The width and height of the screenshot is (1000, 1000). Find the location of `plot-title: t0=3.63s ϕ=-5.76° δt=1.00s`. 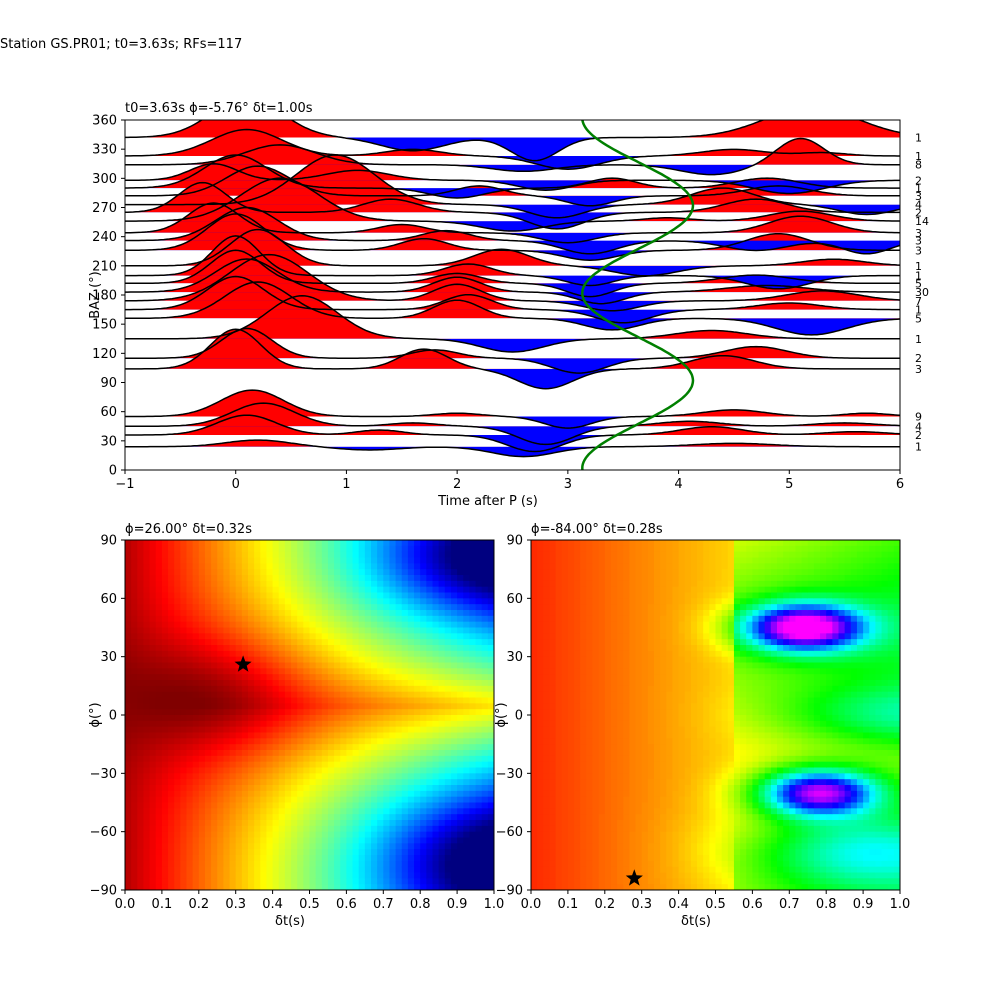

plot-title: t0=3.63s ϕ=-5.76° δt=1.00s is located at coordinates (219, 108).